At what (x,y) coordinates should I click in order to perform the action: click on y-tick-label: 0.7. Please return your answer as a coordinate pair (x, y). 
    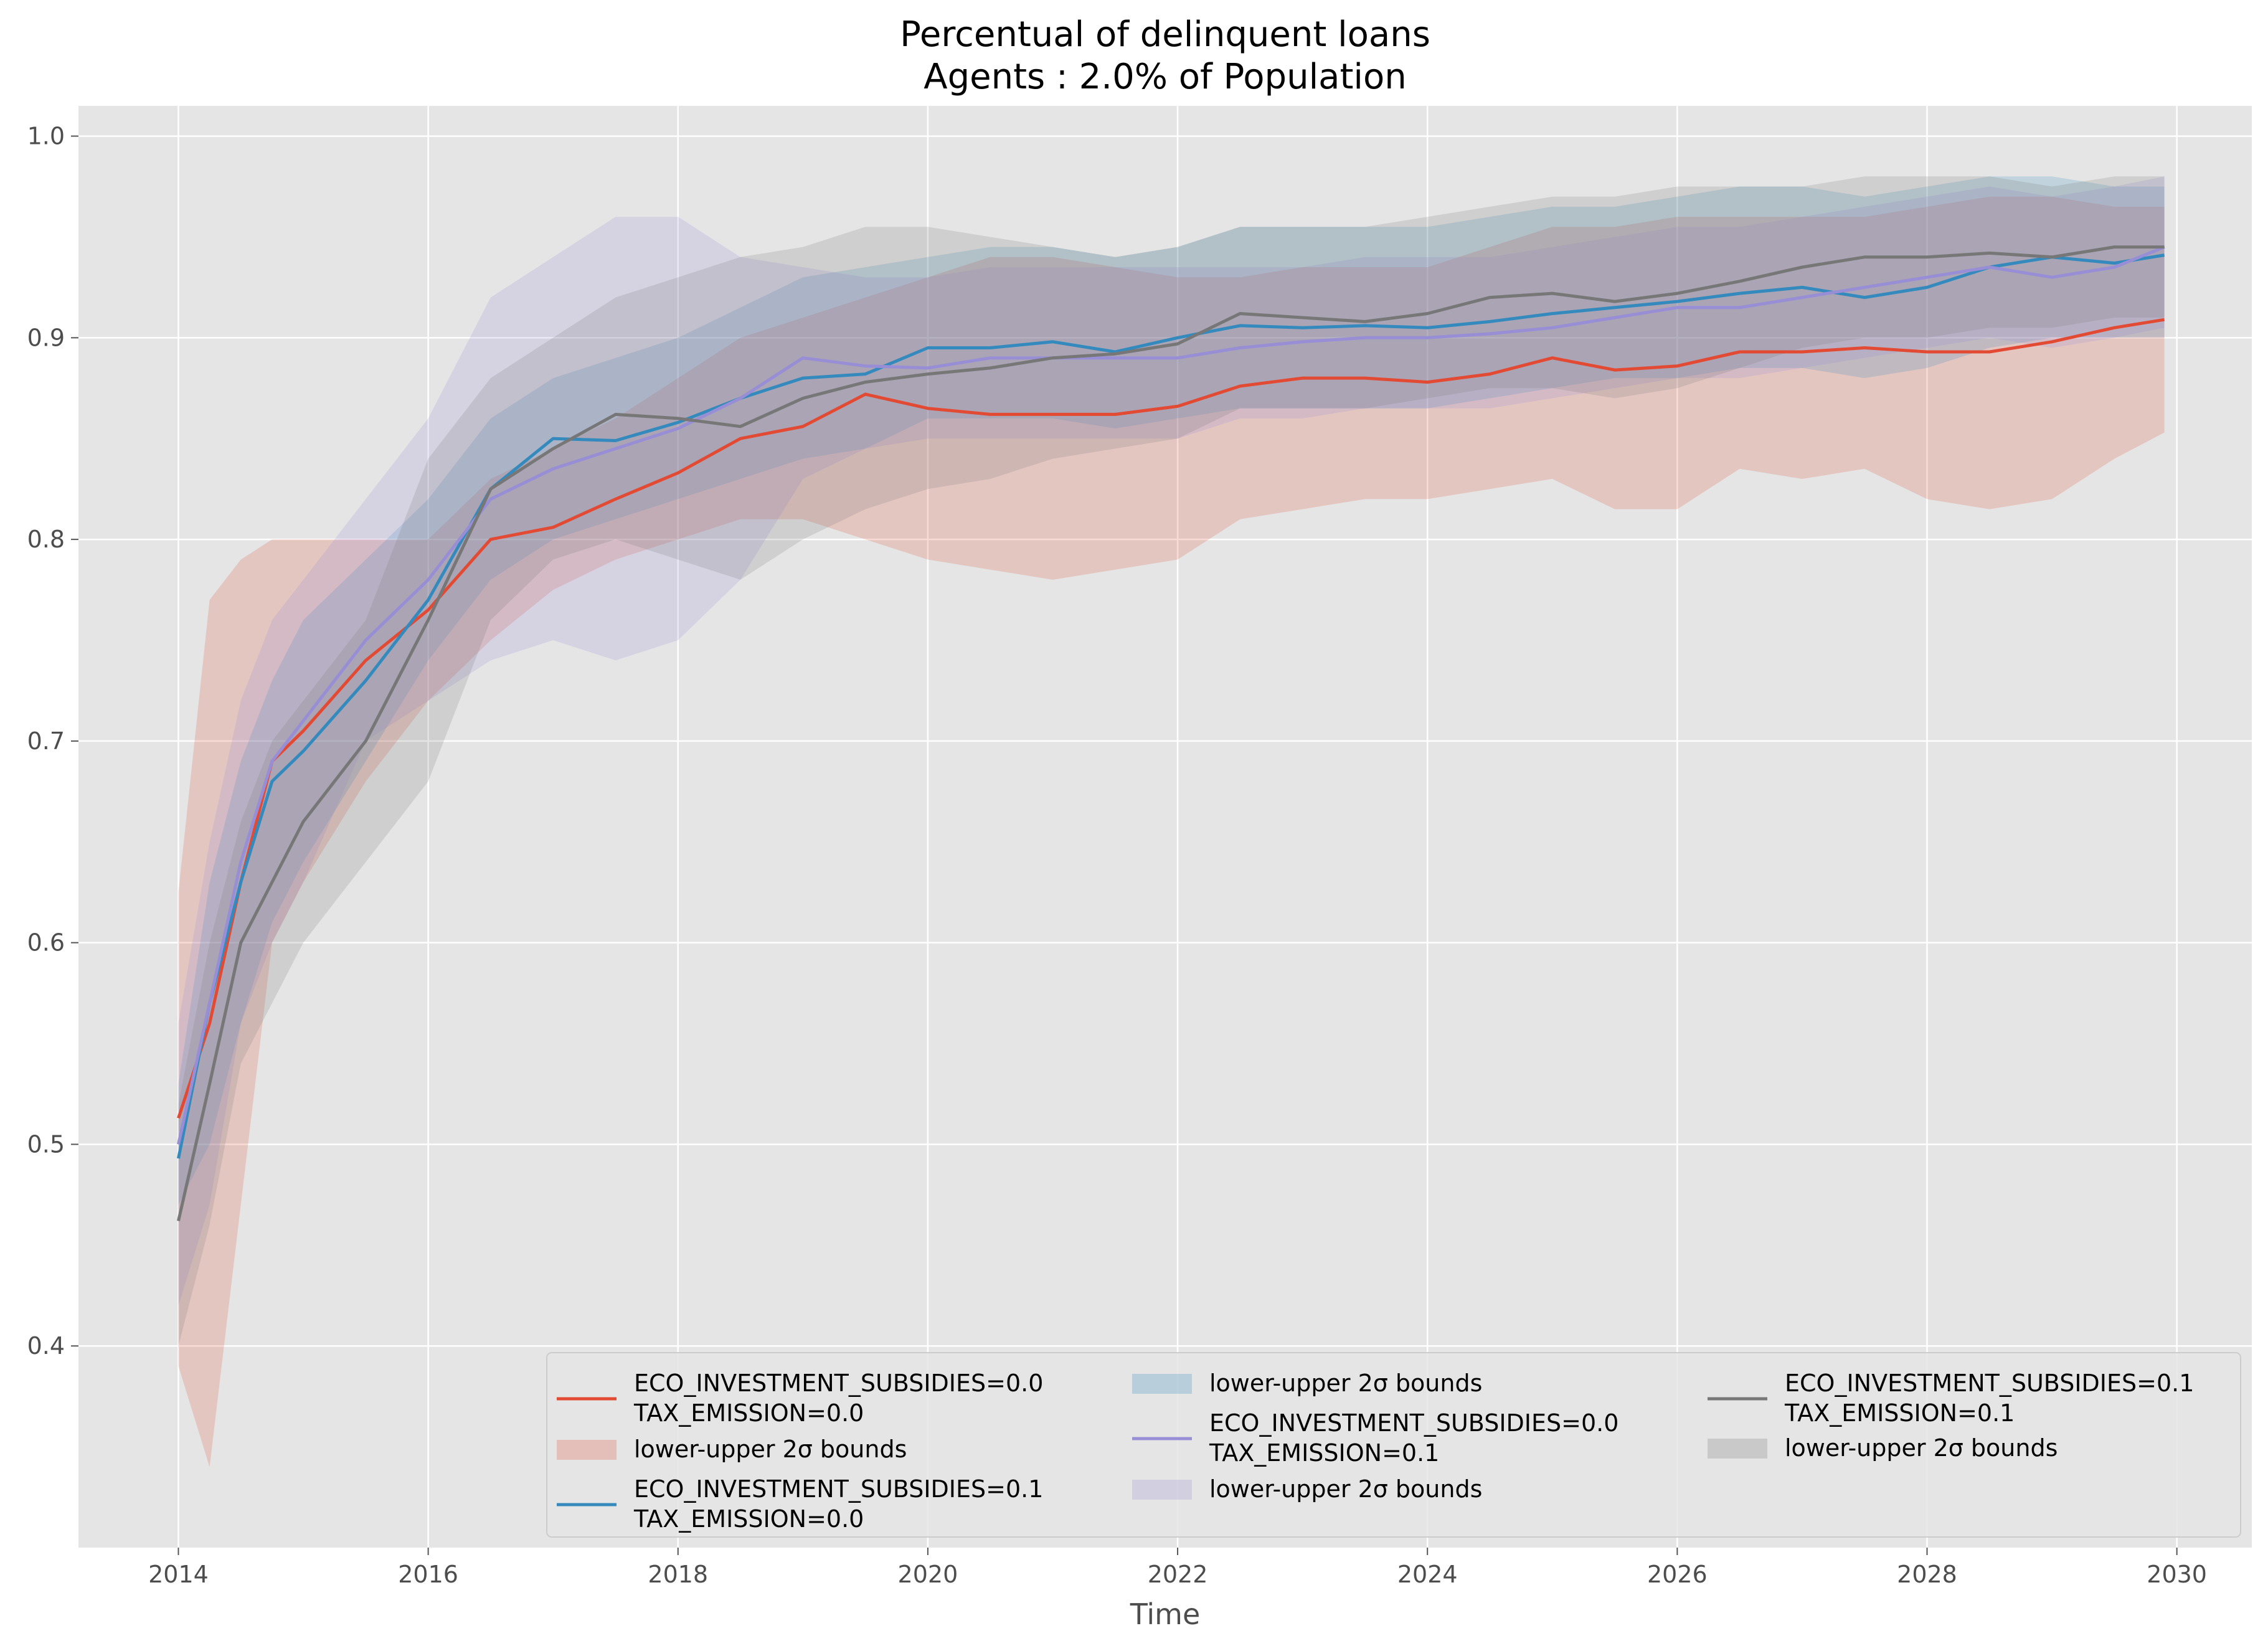
    Looking at the image, I should click on (46, 741).